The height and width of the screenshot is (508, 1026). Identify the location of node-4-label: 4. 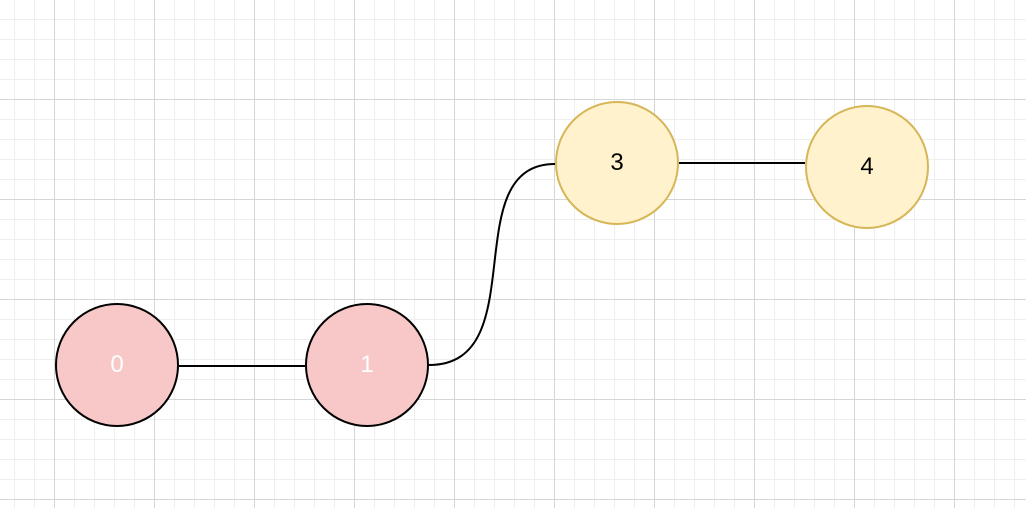
(867, 166).